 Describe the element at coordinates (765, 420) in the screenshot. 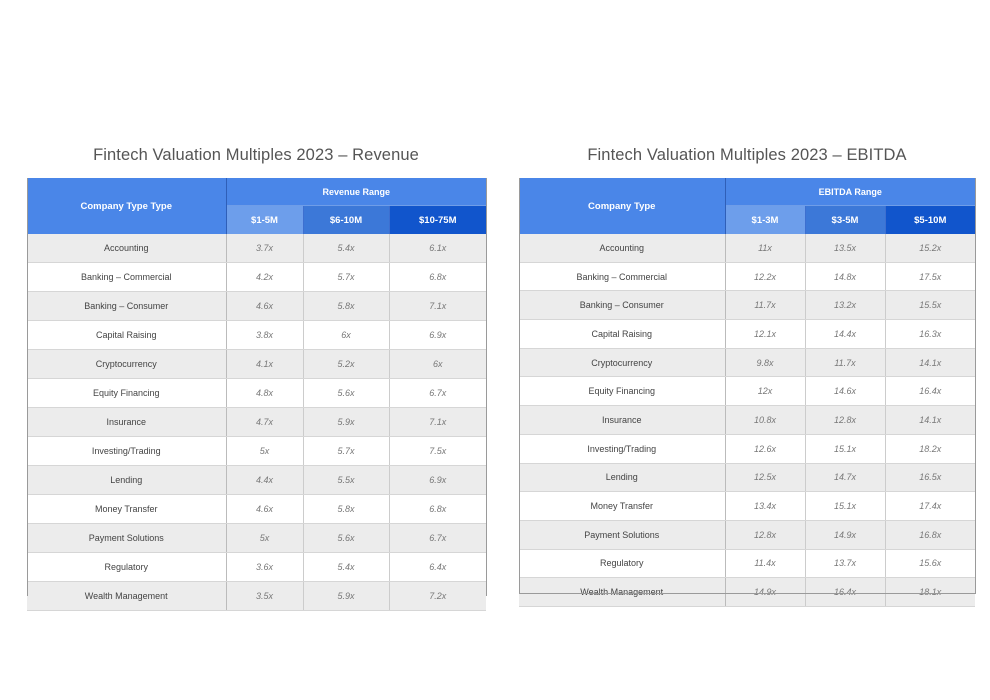

I see `multiple-cell: 10.8x` at that location.